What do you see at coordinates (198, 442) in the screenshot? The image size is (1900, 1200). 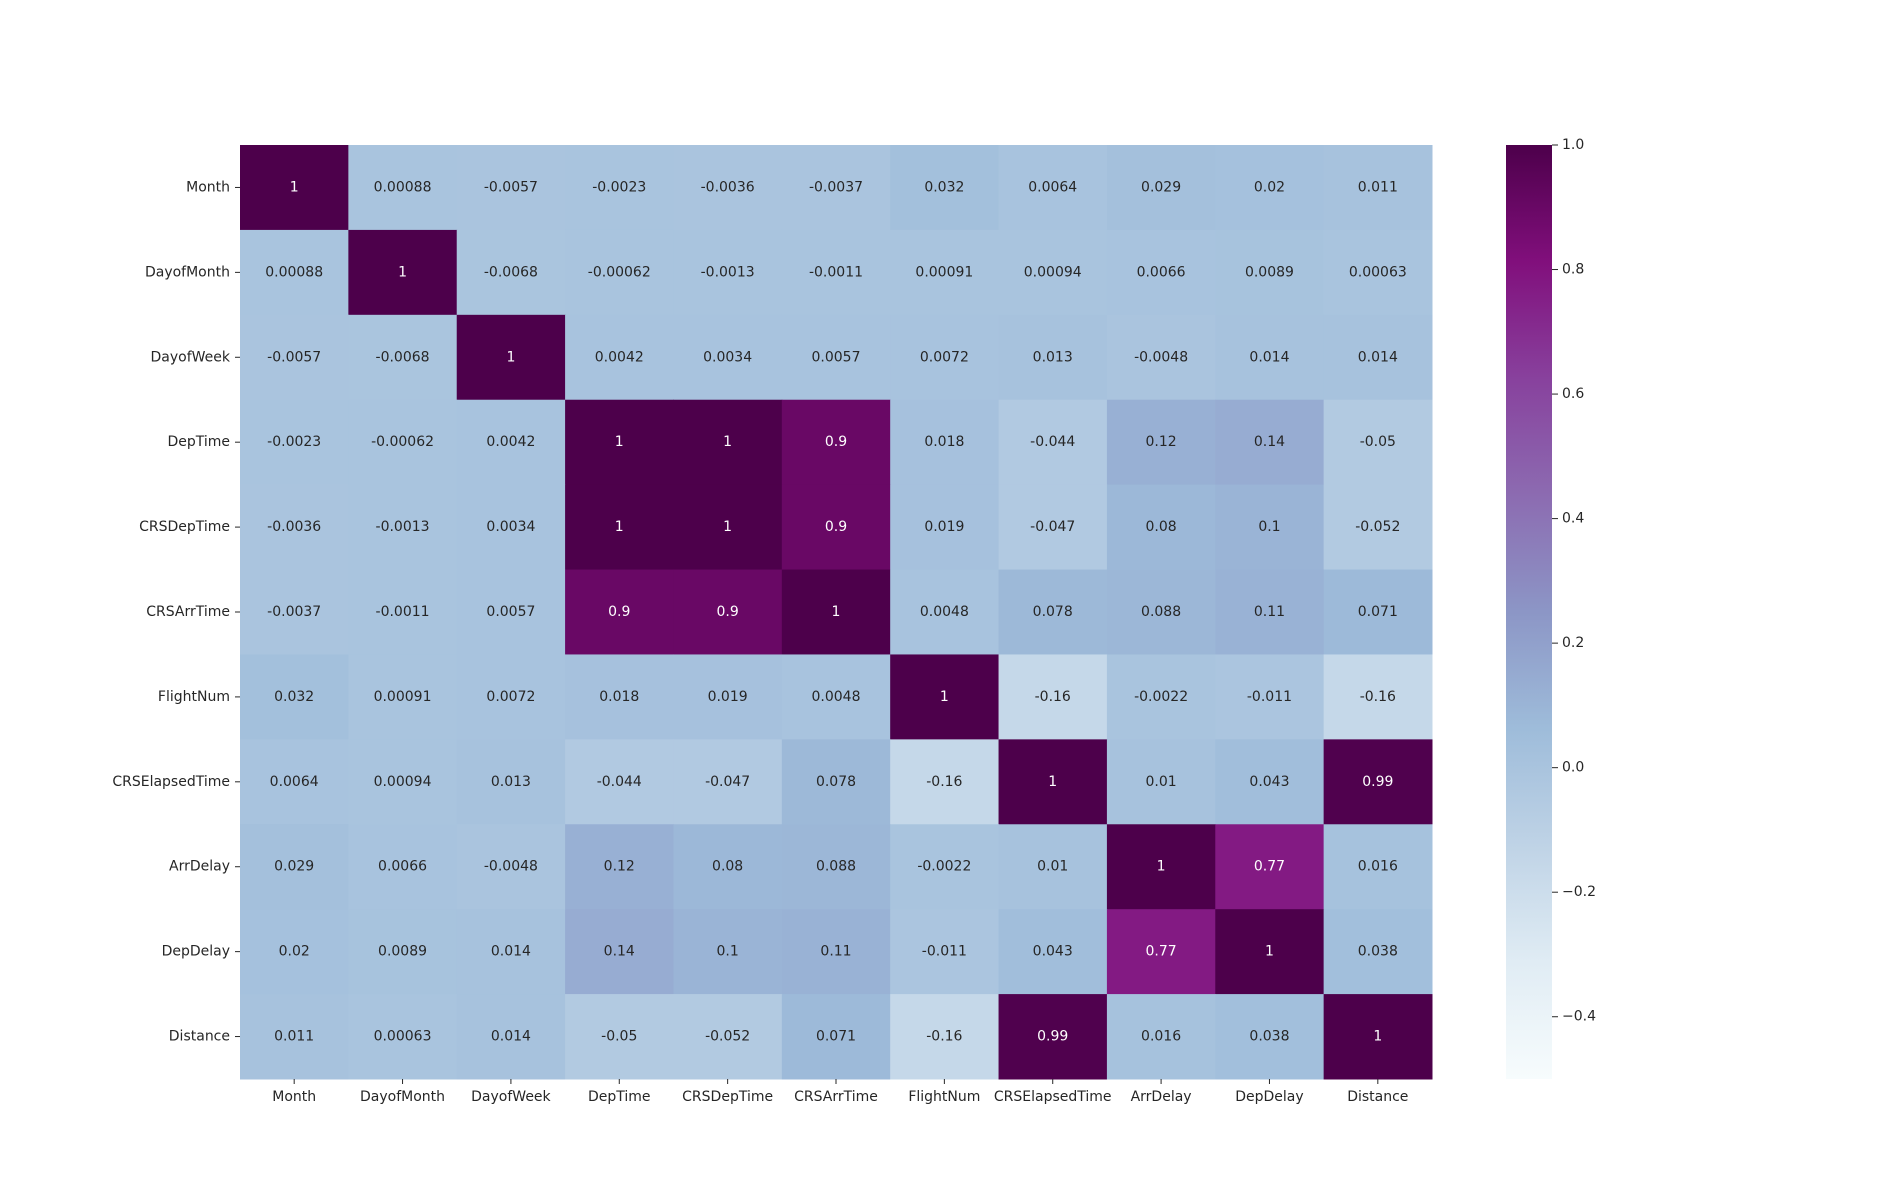 I see `y-tick-label: DepTime` at bounding box center [198, 442].